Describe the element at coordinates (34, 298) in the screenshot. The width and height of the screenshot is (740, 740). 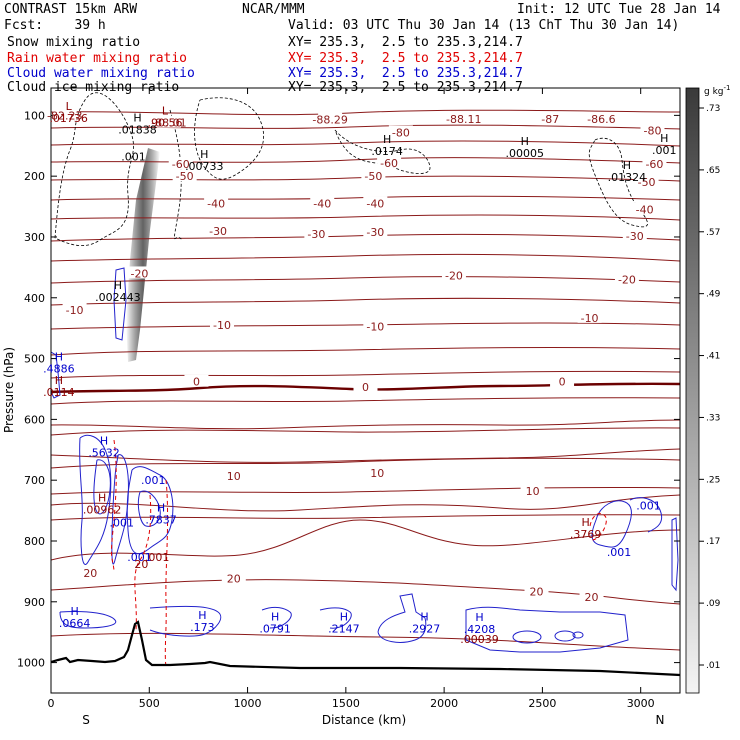
I see `y-tick-label: 400` at that location.